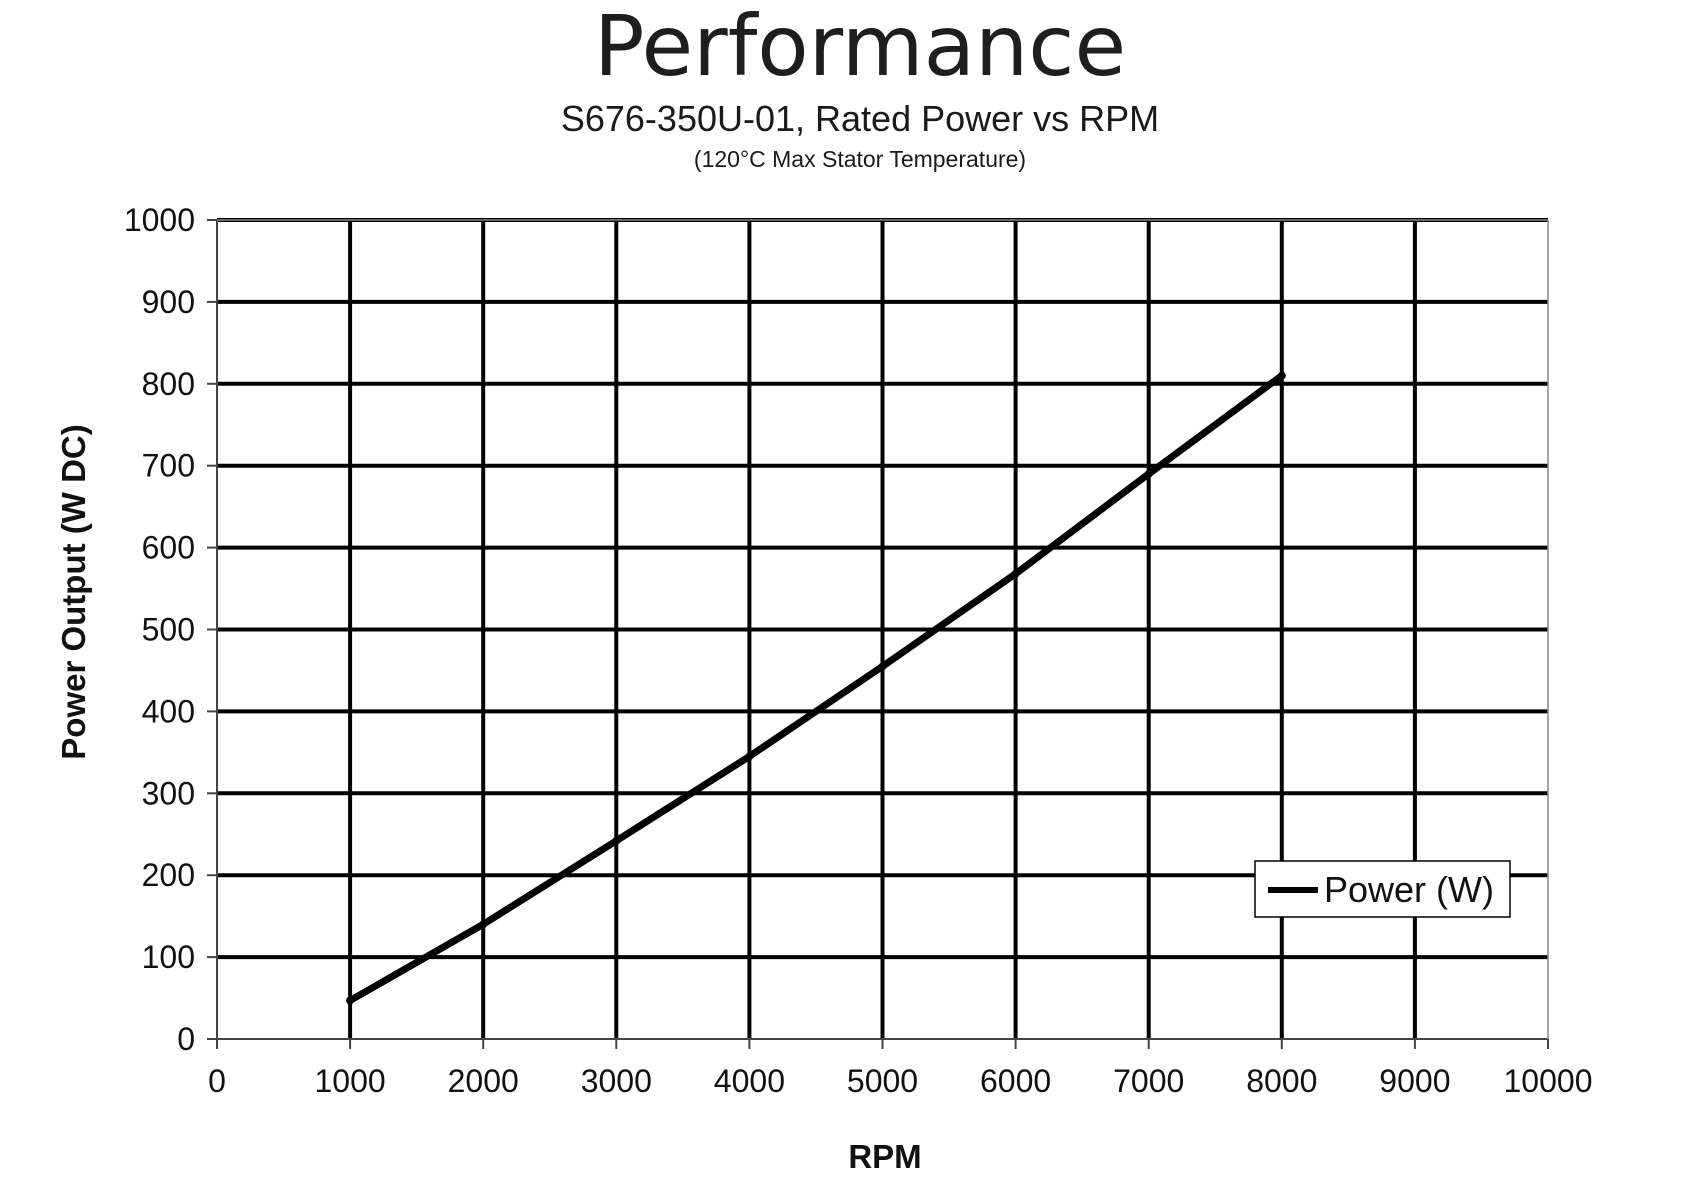 This screenshot has height=1198, width=1700. I want to click on y-tick-label-10: 1000, so click(159, 220).